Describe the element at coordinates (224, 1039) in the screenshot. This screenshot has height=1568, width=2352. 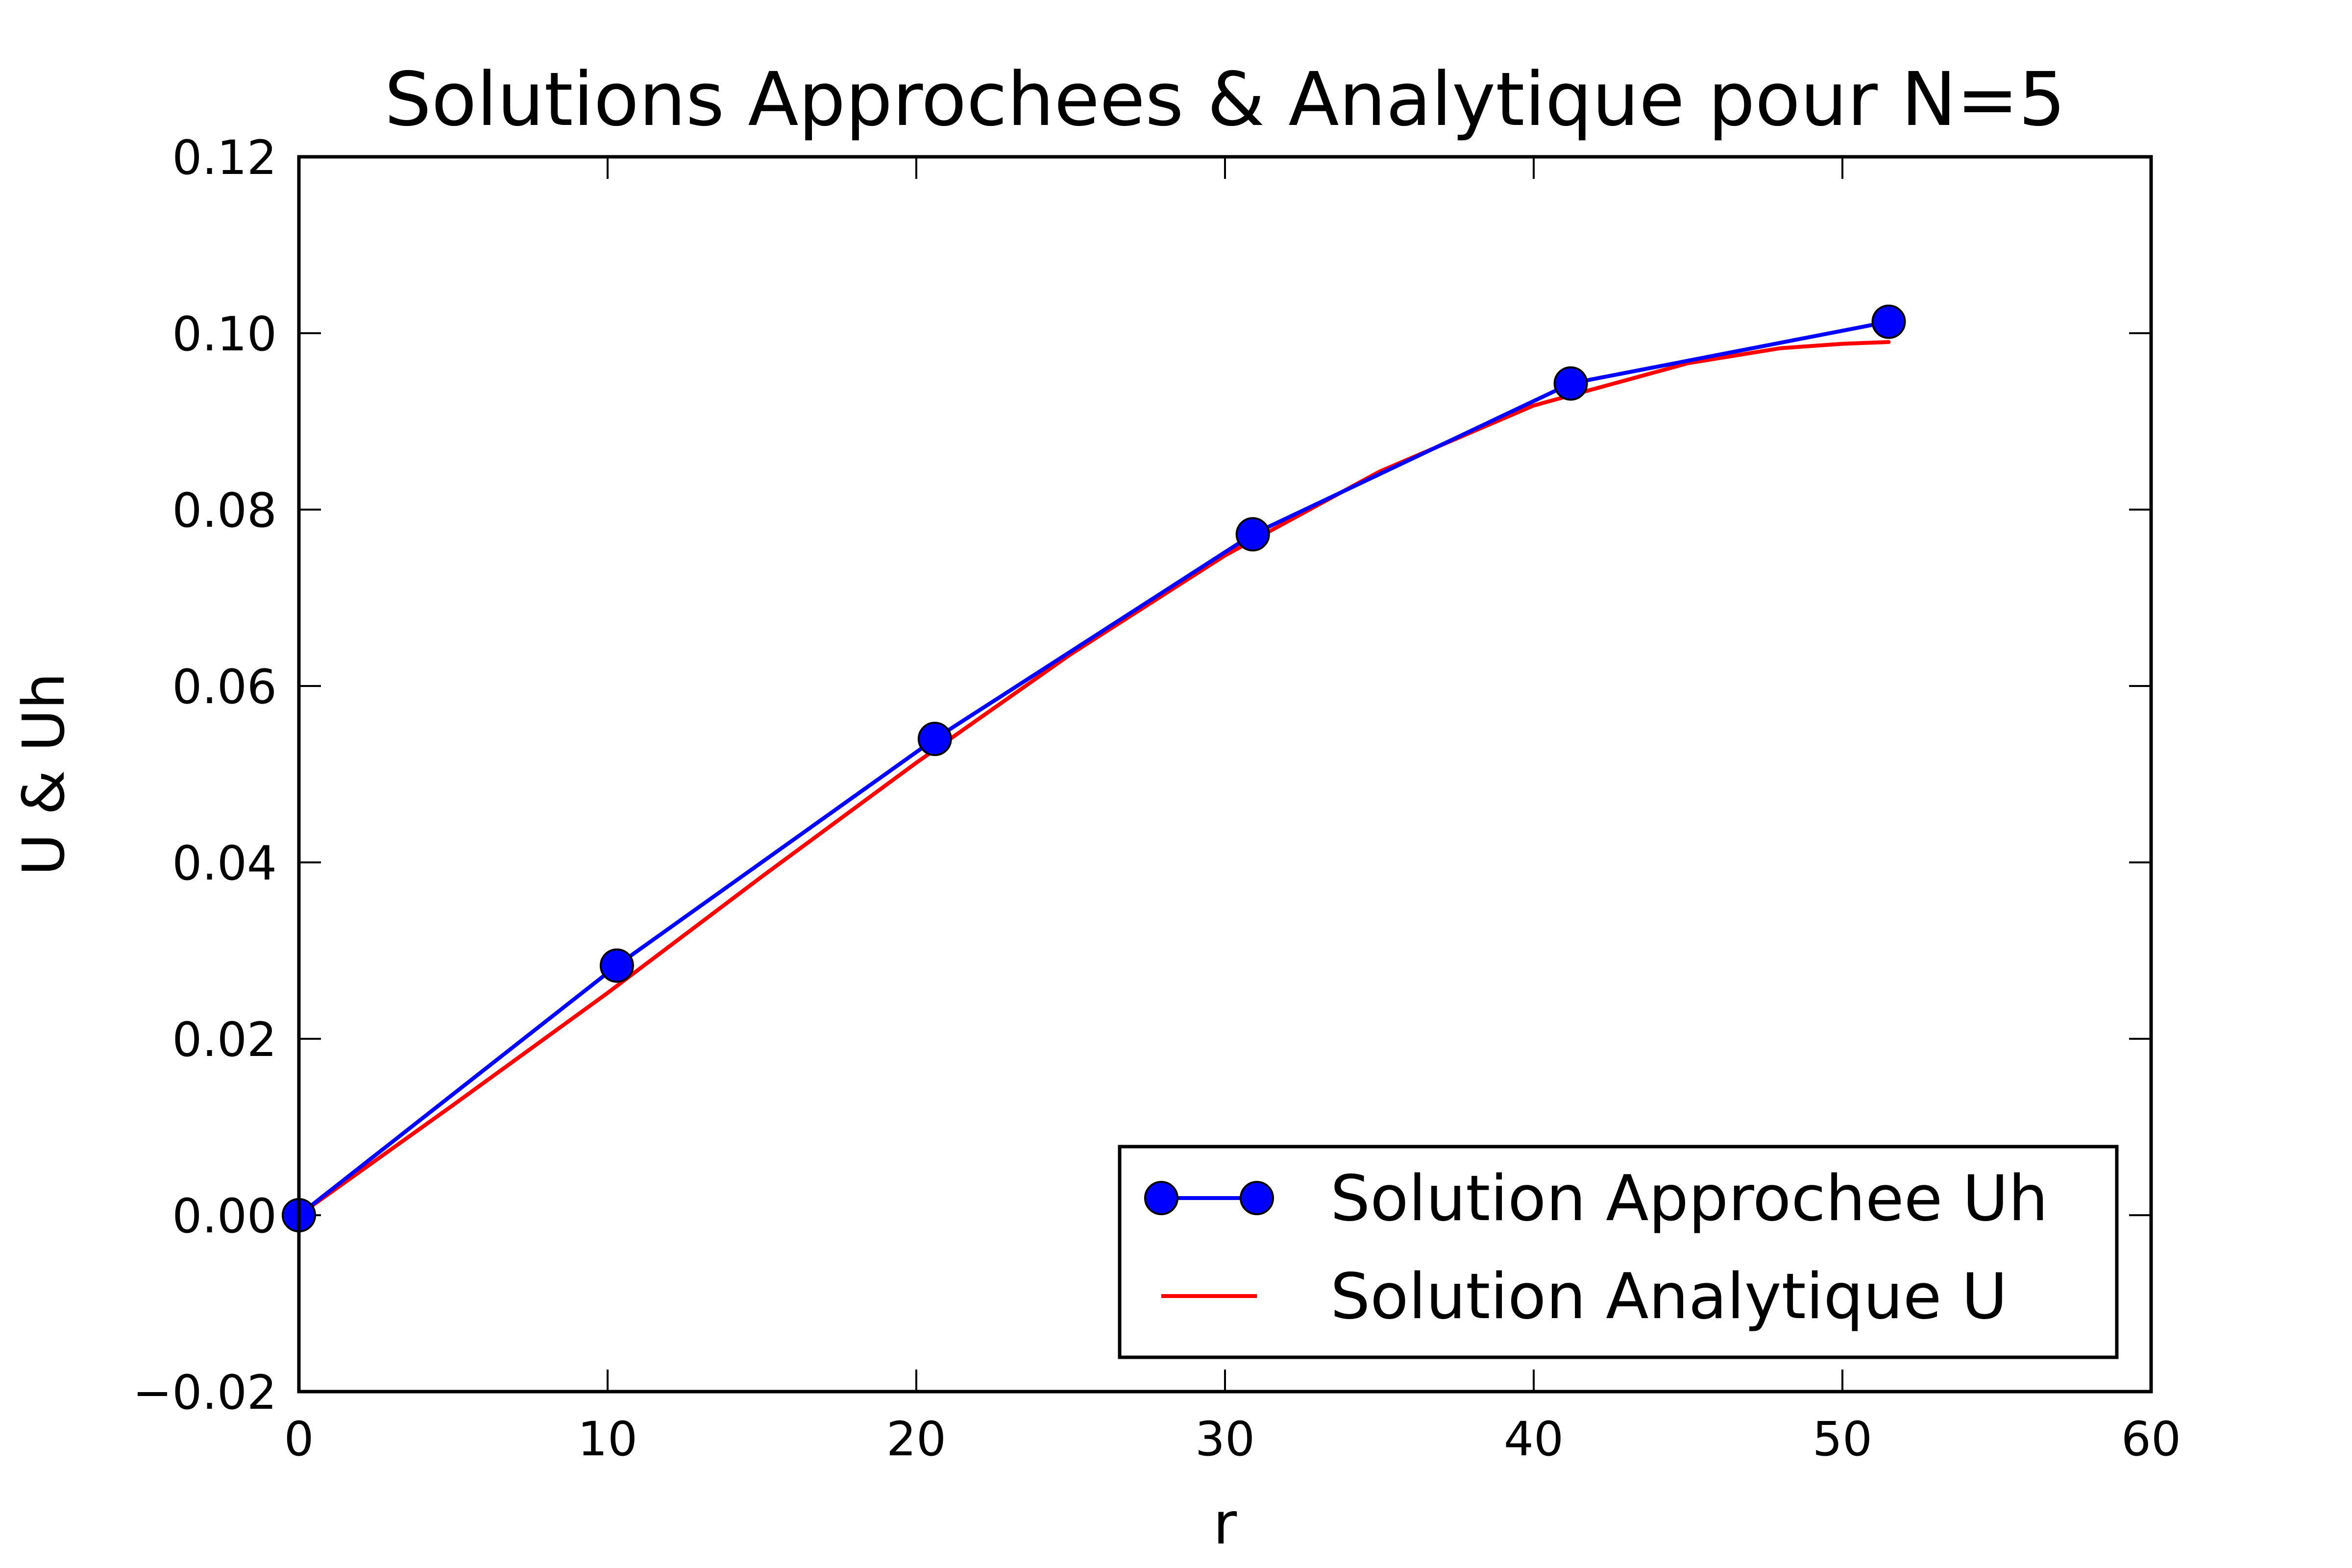
I see `y-tick-label: 0.02` at that location.